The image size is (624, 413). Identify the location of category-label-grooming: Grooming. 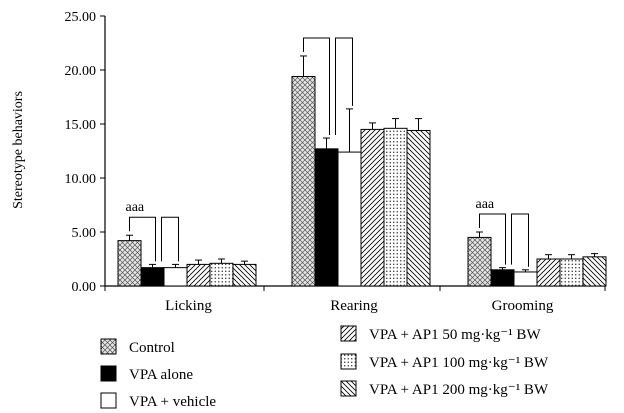
(523, 306).